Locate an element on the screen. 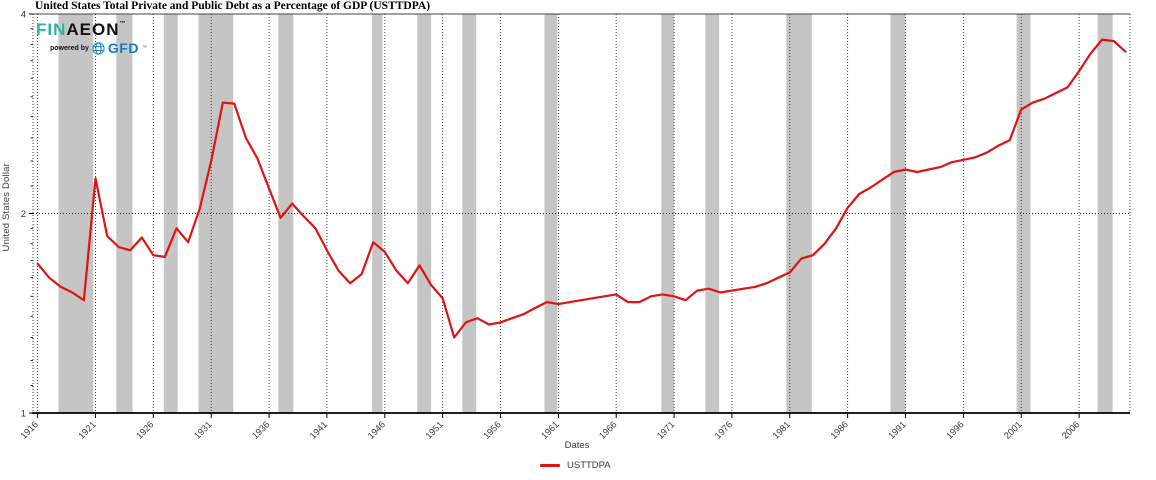 This screenshot has width=1156, height=480. legend: USTTDPA is located at coordinates (575, 465).